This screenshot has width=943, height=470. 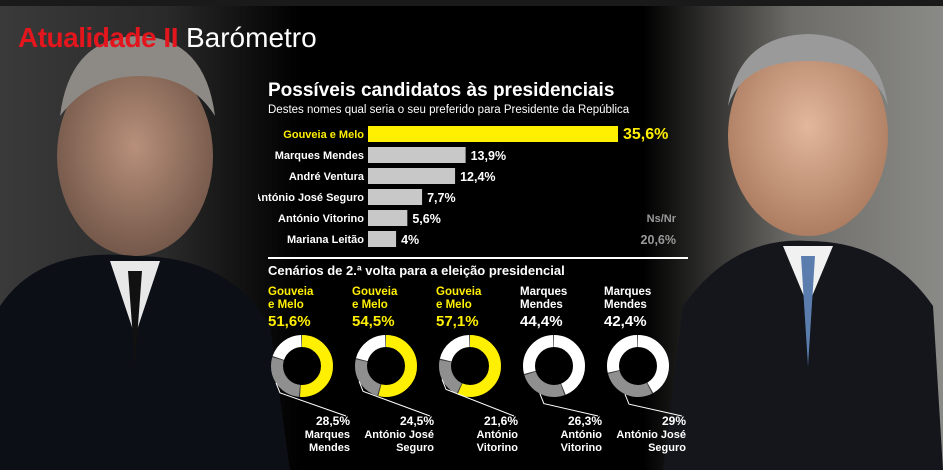 I want to click on loser-percent: 26,3%, so click(x=584, y=421).